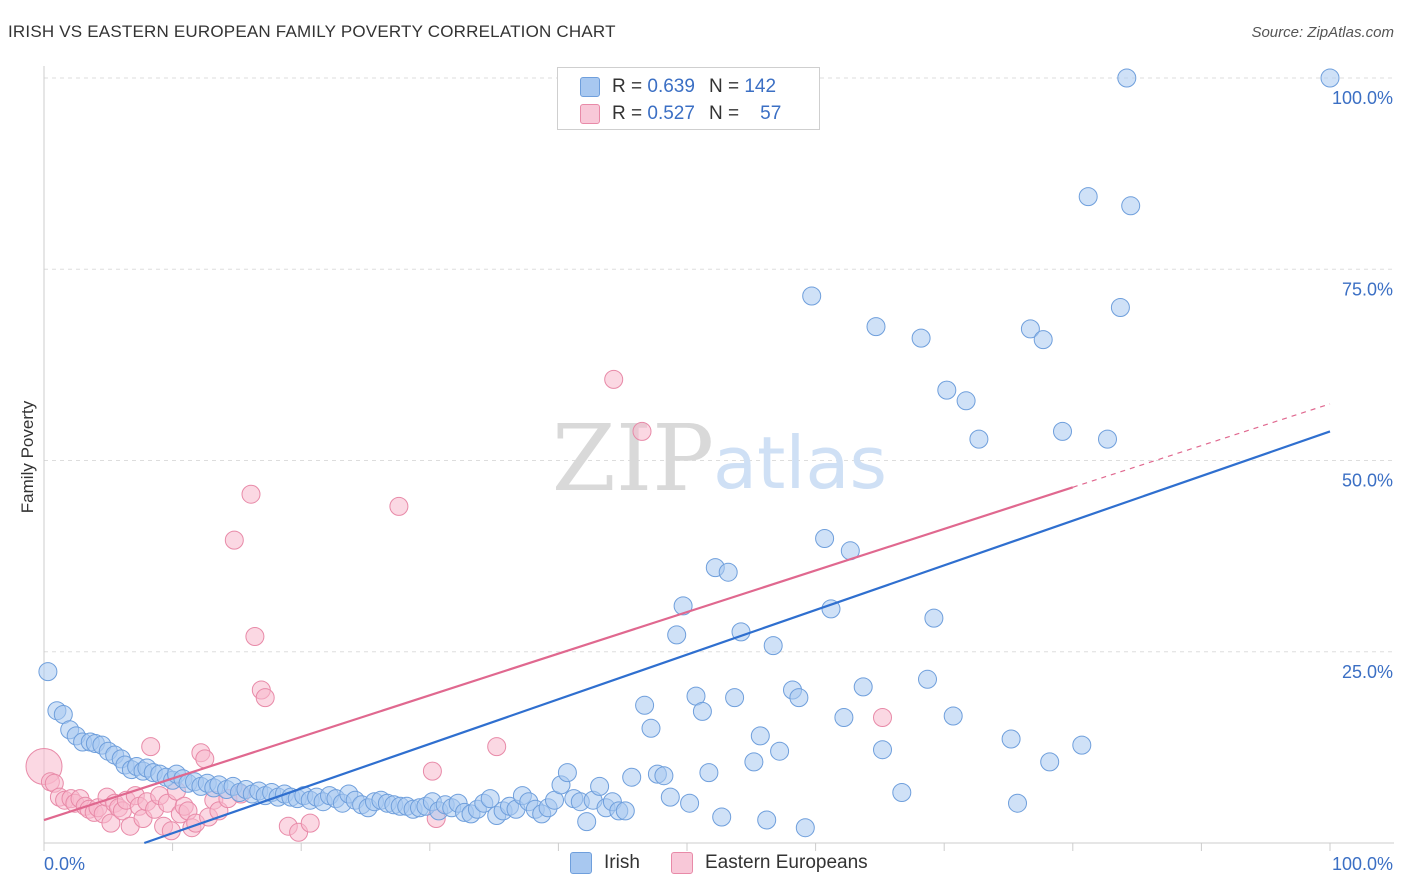  I want to click on watermark: ZIP atlas, so click(719, 458).